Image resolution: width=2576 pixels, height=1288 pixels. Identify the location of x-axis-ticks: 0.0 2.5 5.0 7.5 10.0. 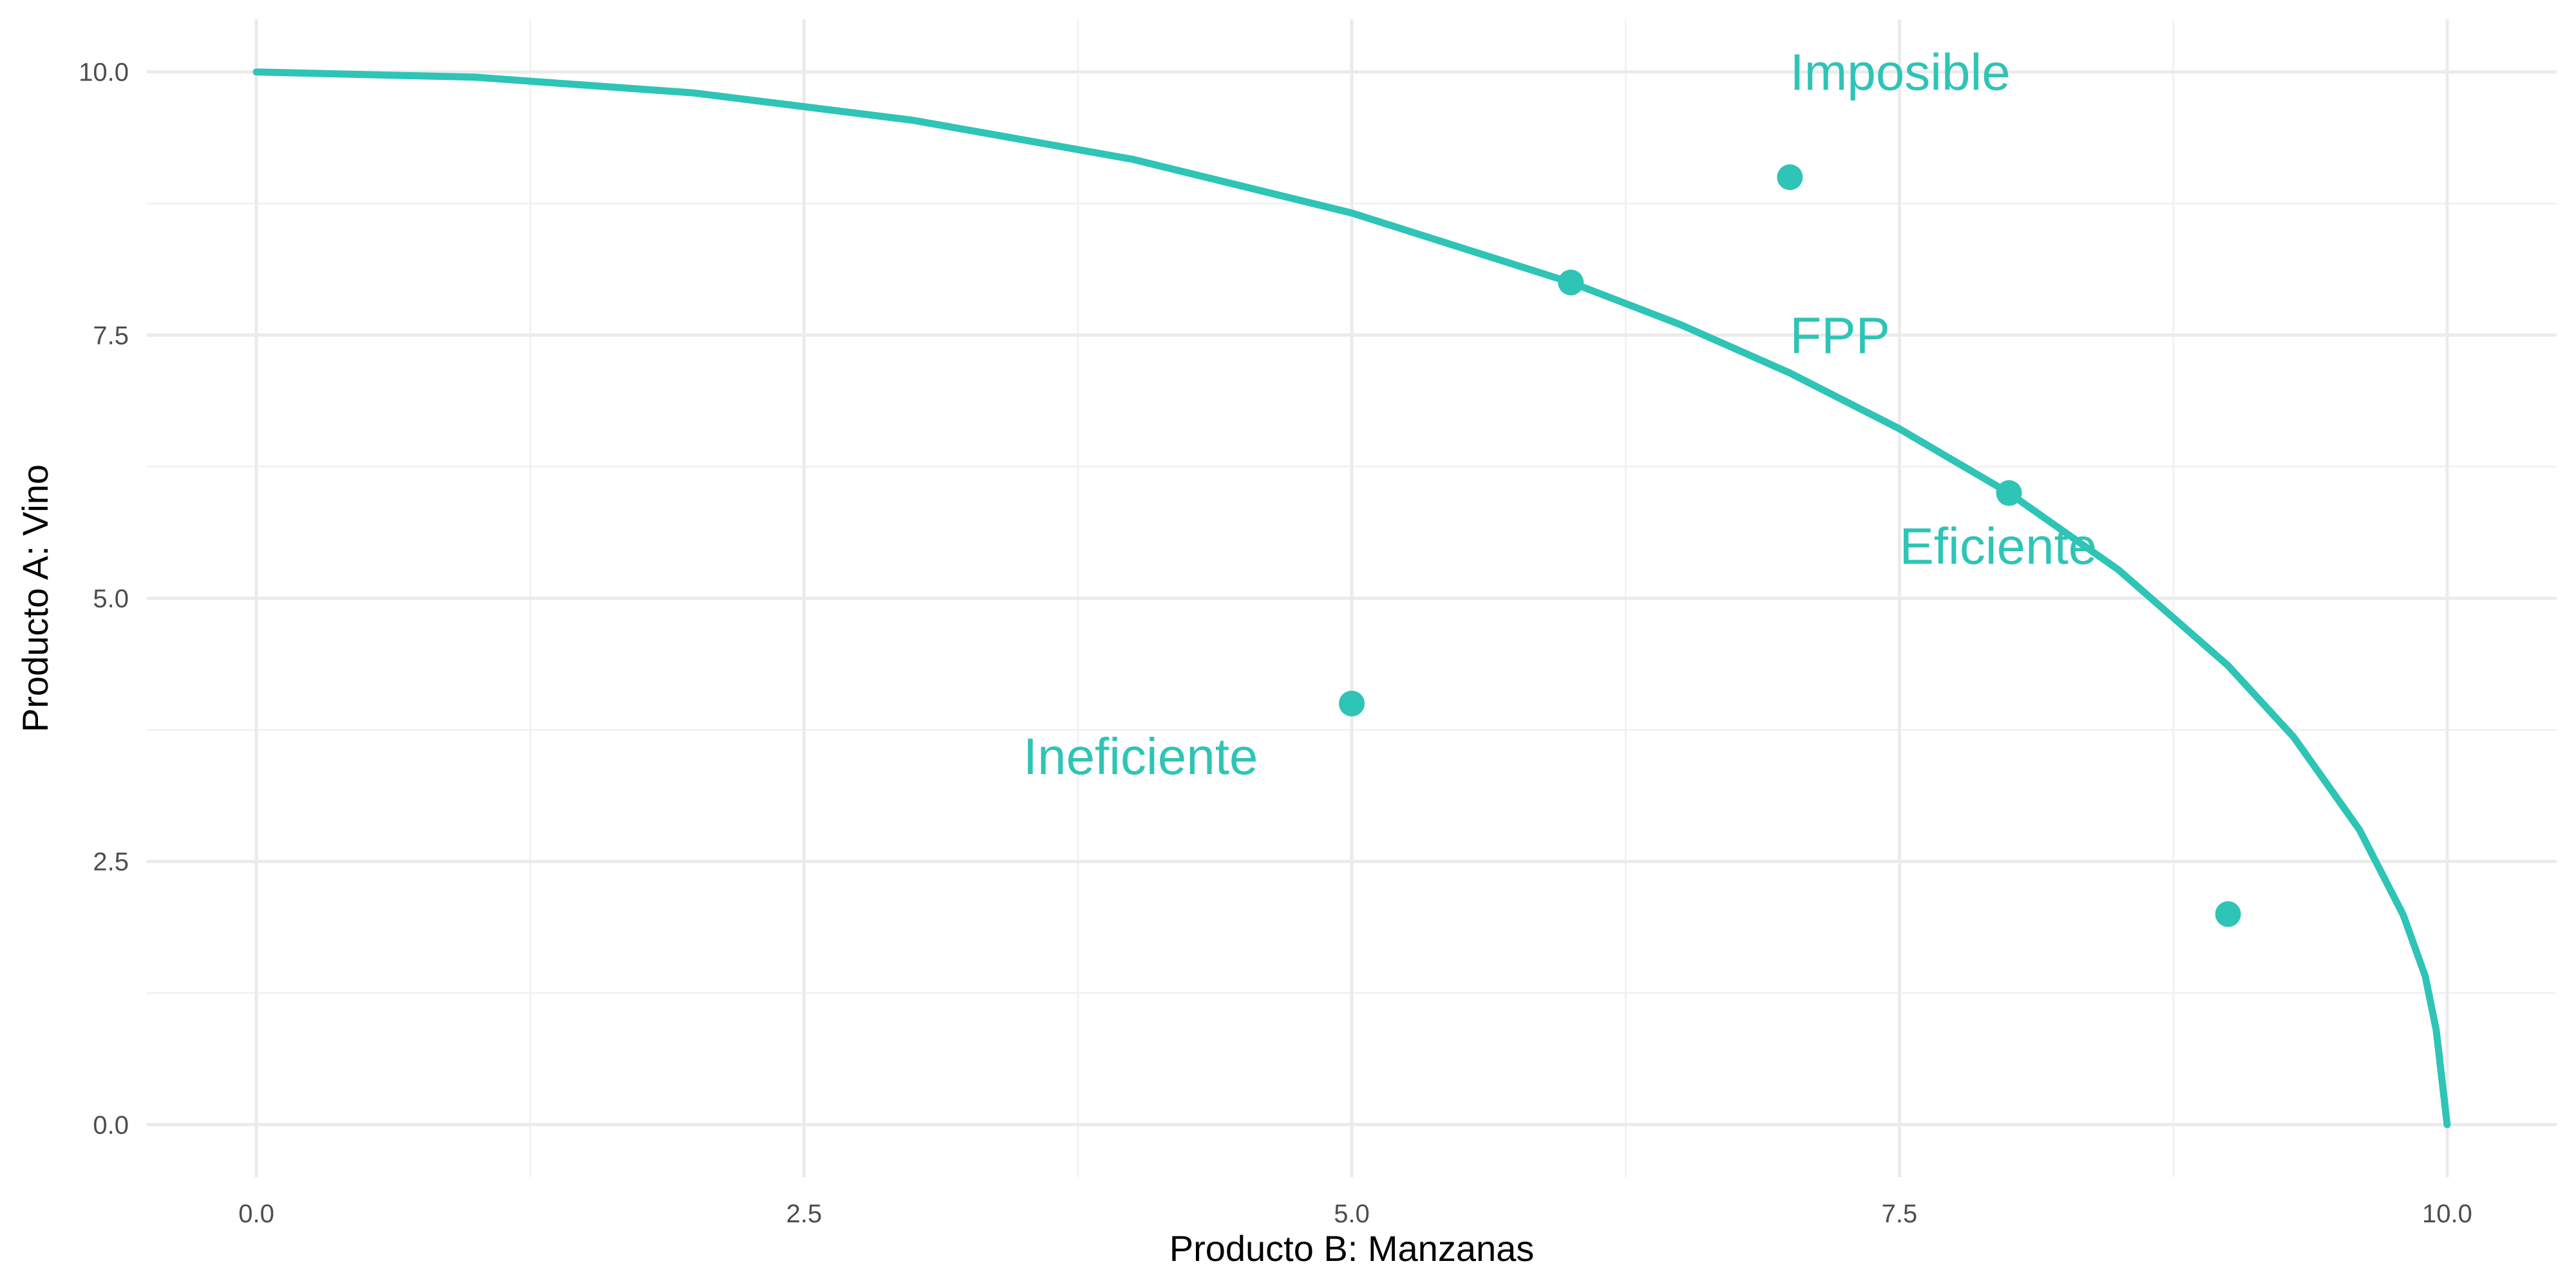
(1355, 1214).